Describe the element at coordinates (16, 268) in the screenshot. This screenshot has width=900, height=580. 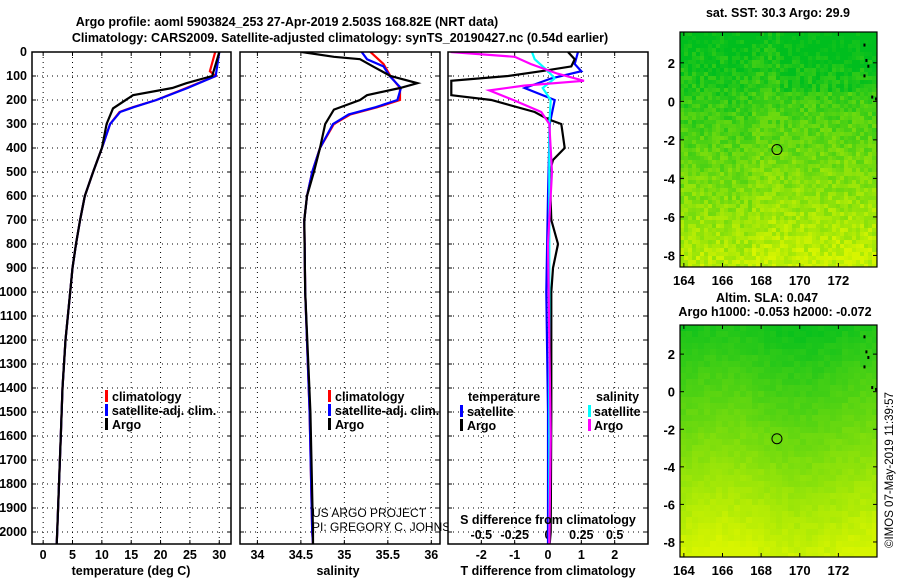
I see `y-tick-label: 900` at that location.